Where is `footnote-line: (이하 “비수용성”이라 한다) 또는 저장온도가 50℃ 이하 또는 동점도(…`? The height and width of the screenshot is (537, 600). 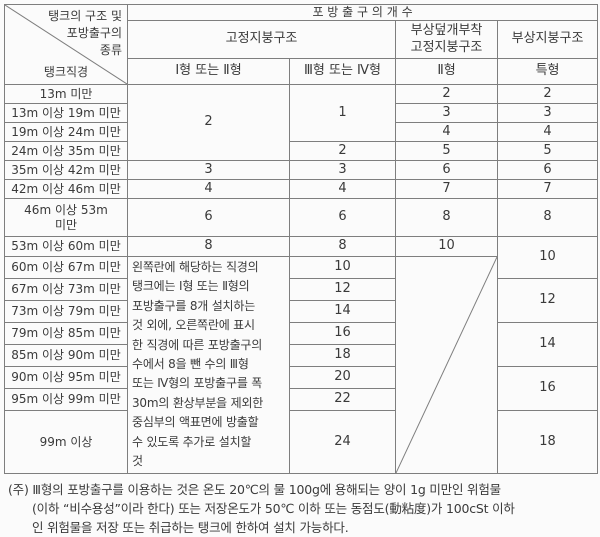 footnote-line: (이하 “비수용성”이라 한다) 또는 저장온도가 50℃ 이하 또는 동점도(… is located at coordinates (273, 508).